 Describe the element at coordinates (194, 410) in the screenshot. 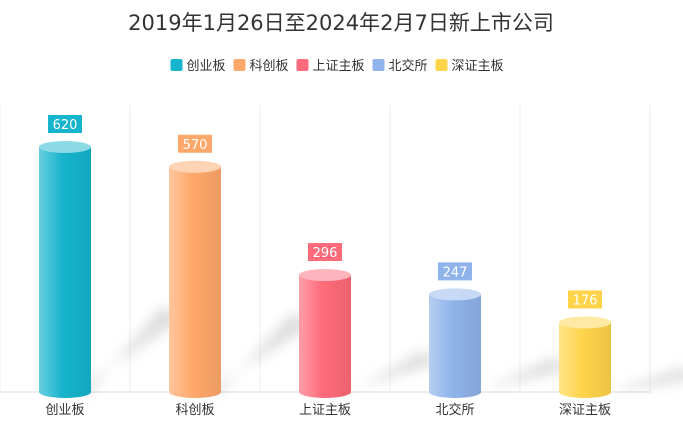

I see `x-tick-label-2: 科创板` at that location.